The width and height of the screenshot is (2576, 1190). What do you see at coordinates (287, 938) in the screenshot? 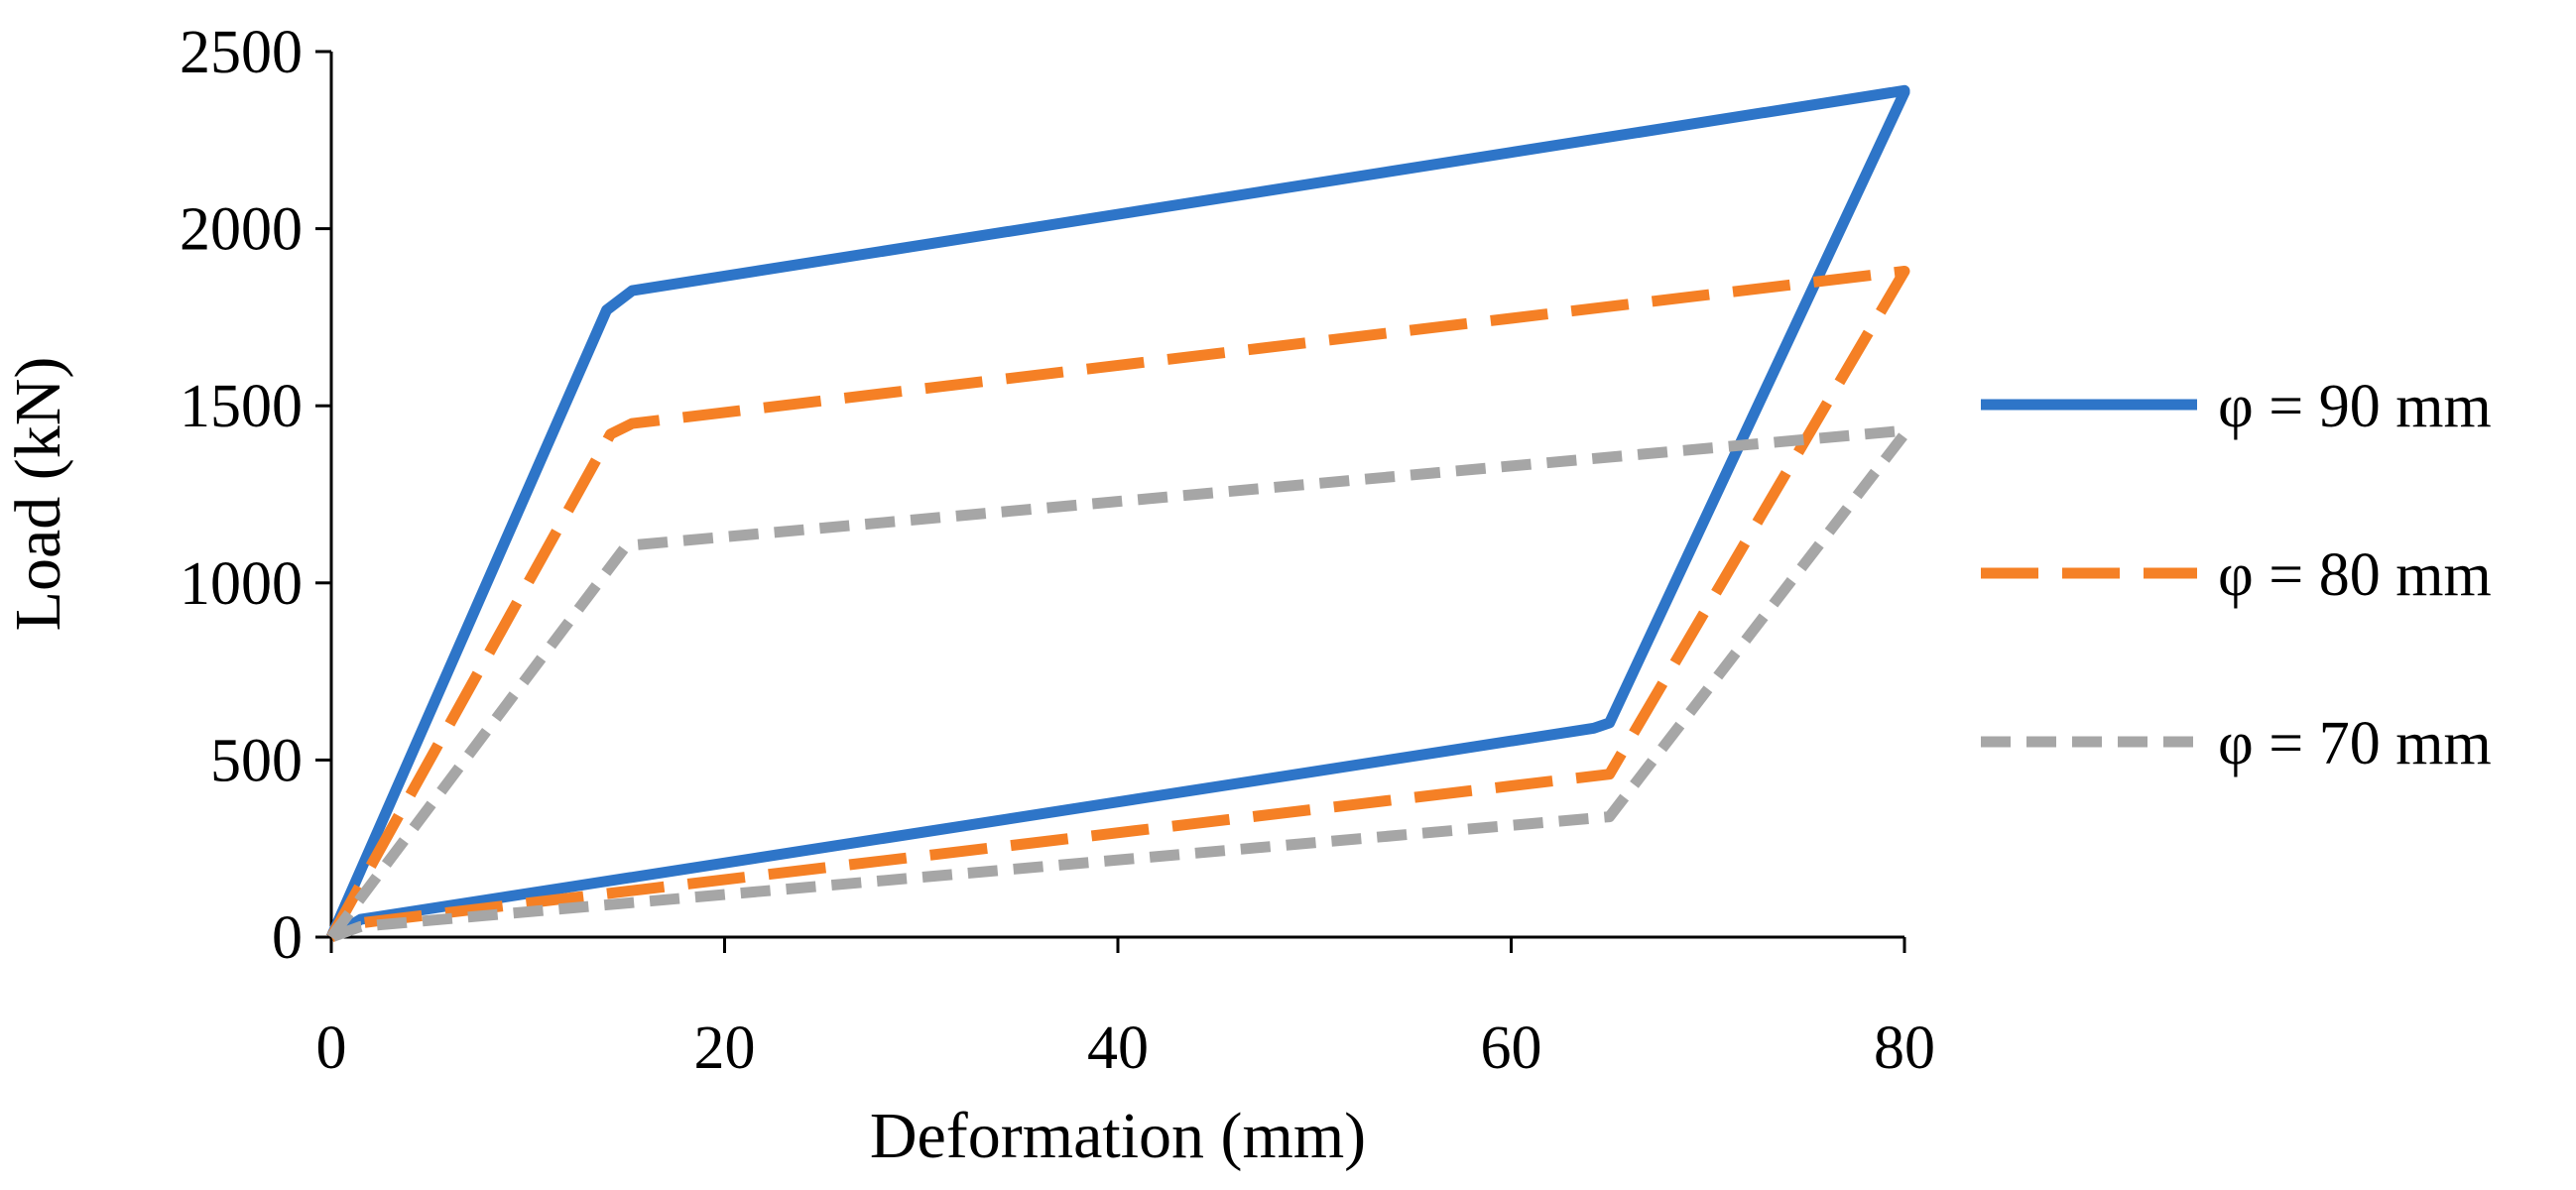
I see `y-tick-label: 0` at bounding box center [287, 938].